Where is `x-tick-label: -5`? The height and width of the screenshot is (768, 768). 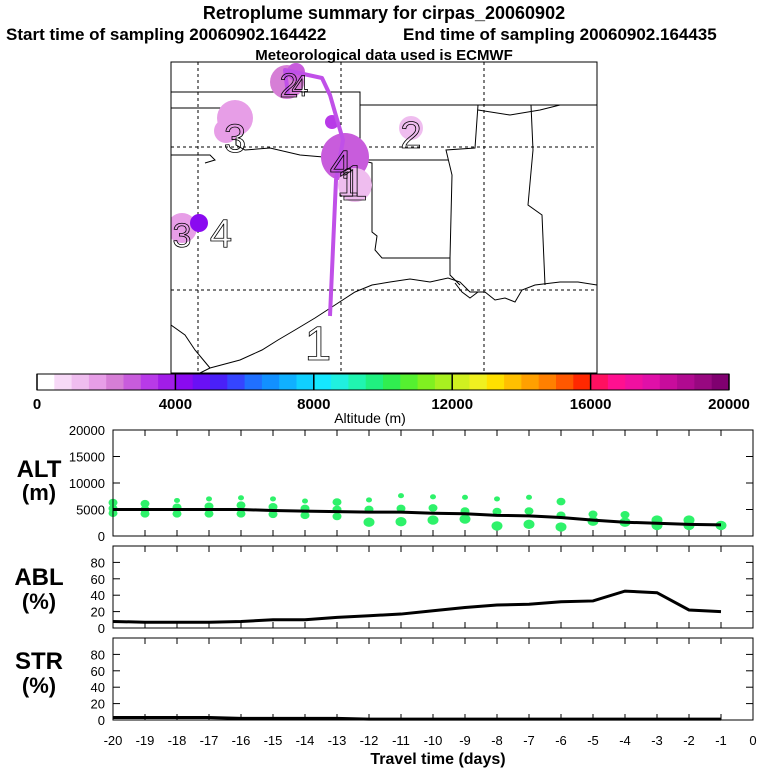 x-tick-label: -5 is located at coordinates (593, 740).